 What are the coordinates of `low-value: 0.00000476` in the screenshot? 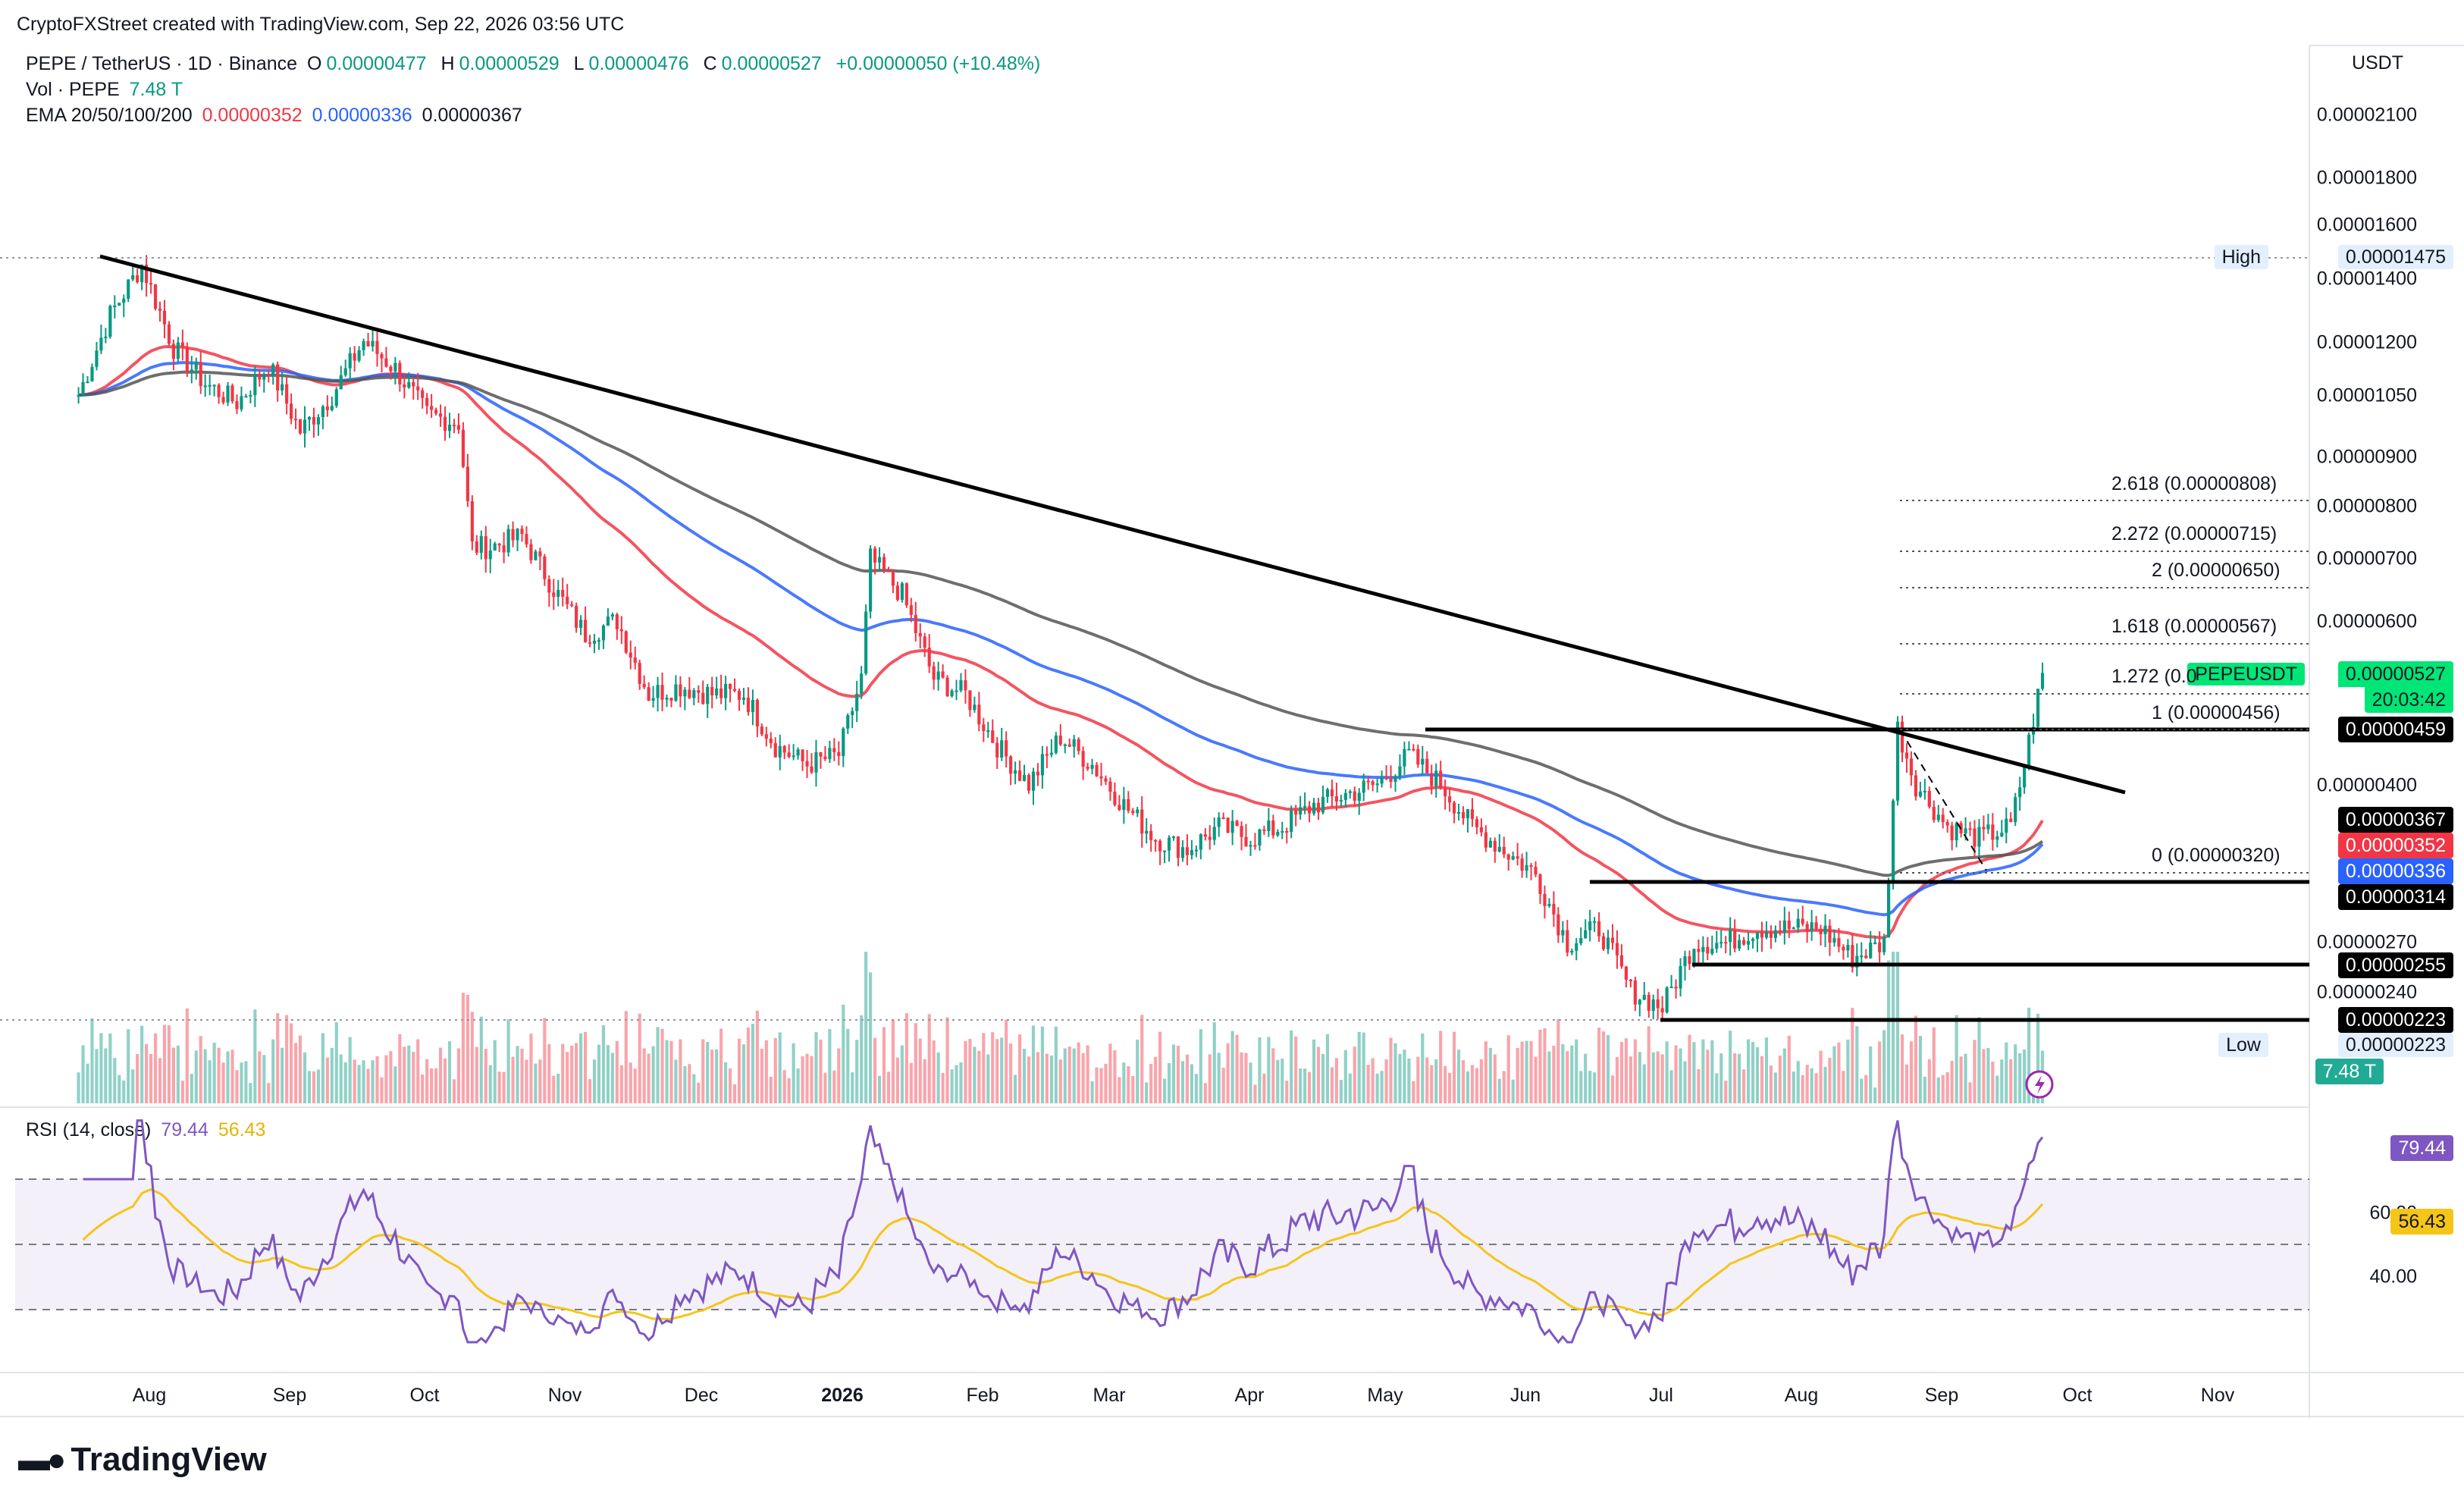 It's located at (638, 63).